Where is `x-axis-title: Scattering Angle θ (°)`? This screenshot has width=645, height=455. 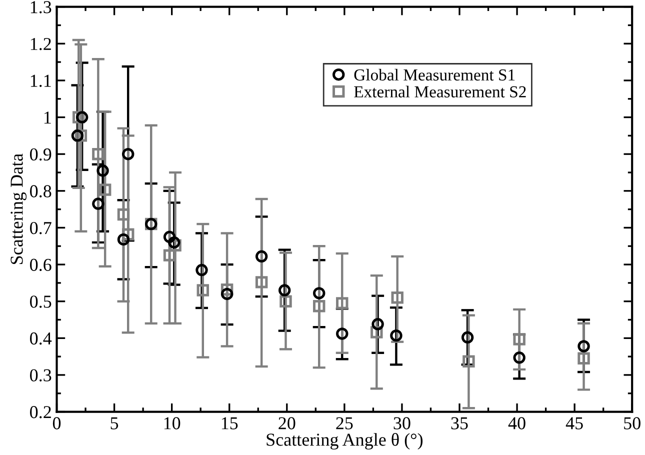 x-axis-title: Scattering Angle θ (°) is located at coordinates (344, 441).